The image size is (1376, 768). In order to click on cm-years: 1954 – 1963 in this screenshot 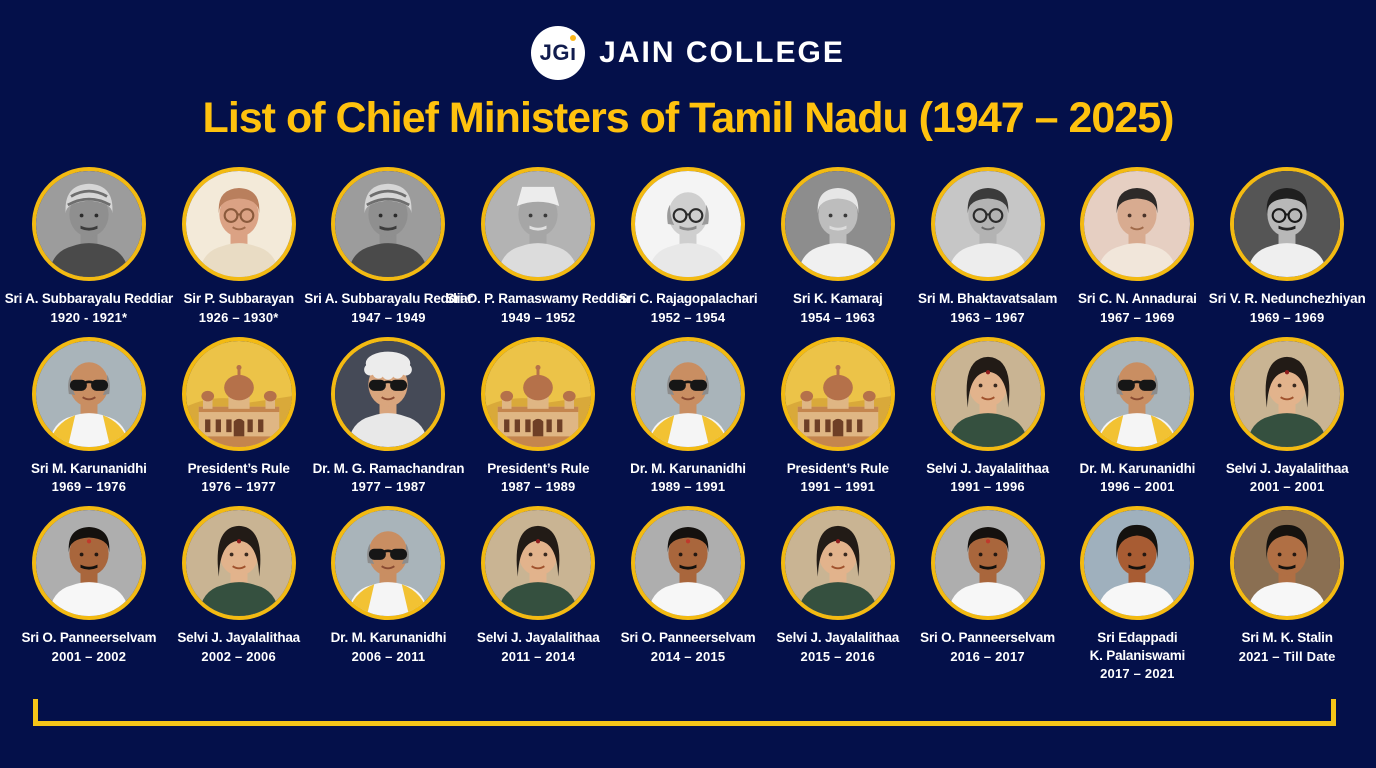, I will do `click(838, 317)`.